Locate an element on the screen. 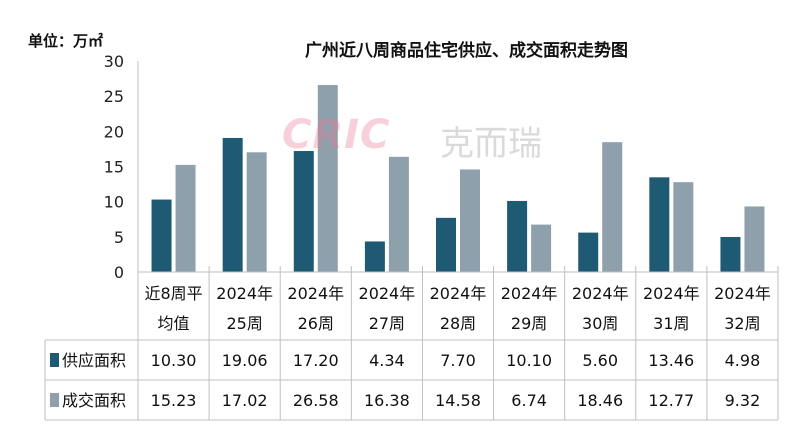 This screenshot has height=426, width=807. data-label-transaction-6: 18.46 is located at coordinates (600, 400).